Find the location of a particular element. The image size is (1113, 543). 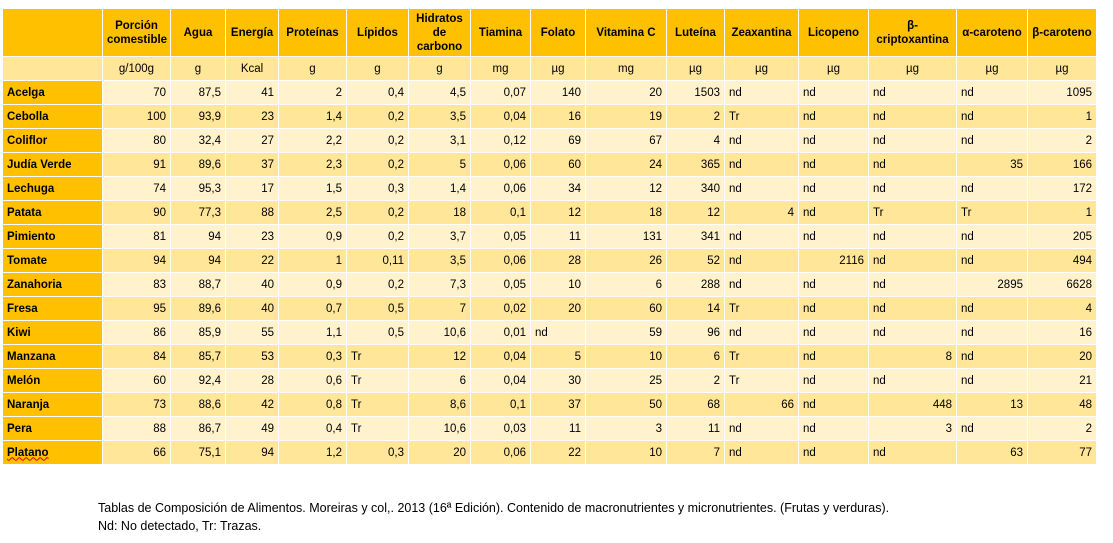

table-cell: 11 is located at coordinates (558, 236).